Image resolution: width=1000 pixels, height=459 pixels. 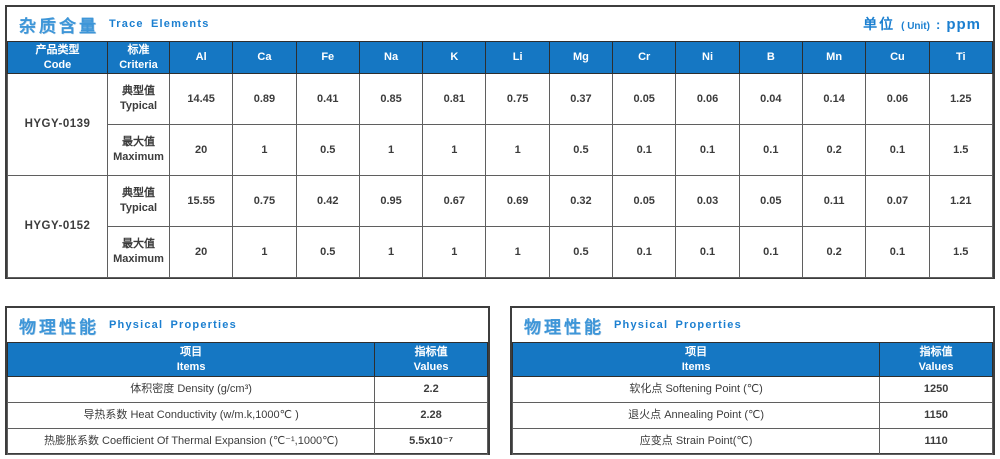 I want to click on criteria-column-header: 标准 Criteria, so click(x=138, y=57).